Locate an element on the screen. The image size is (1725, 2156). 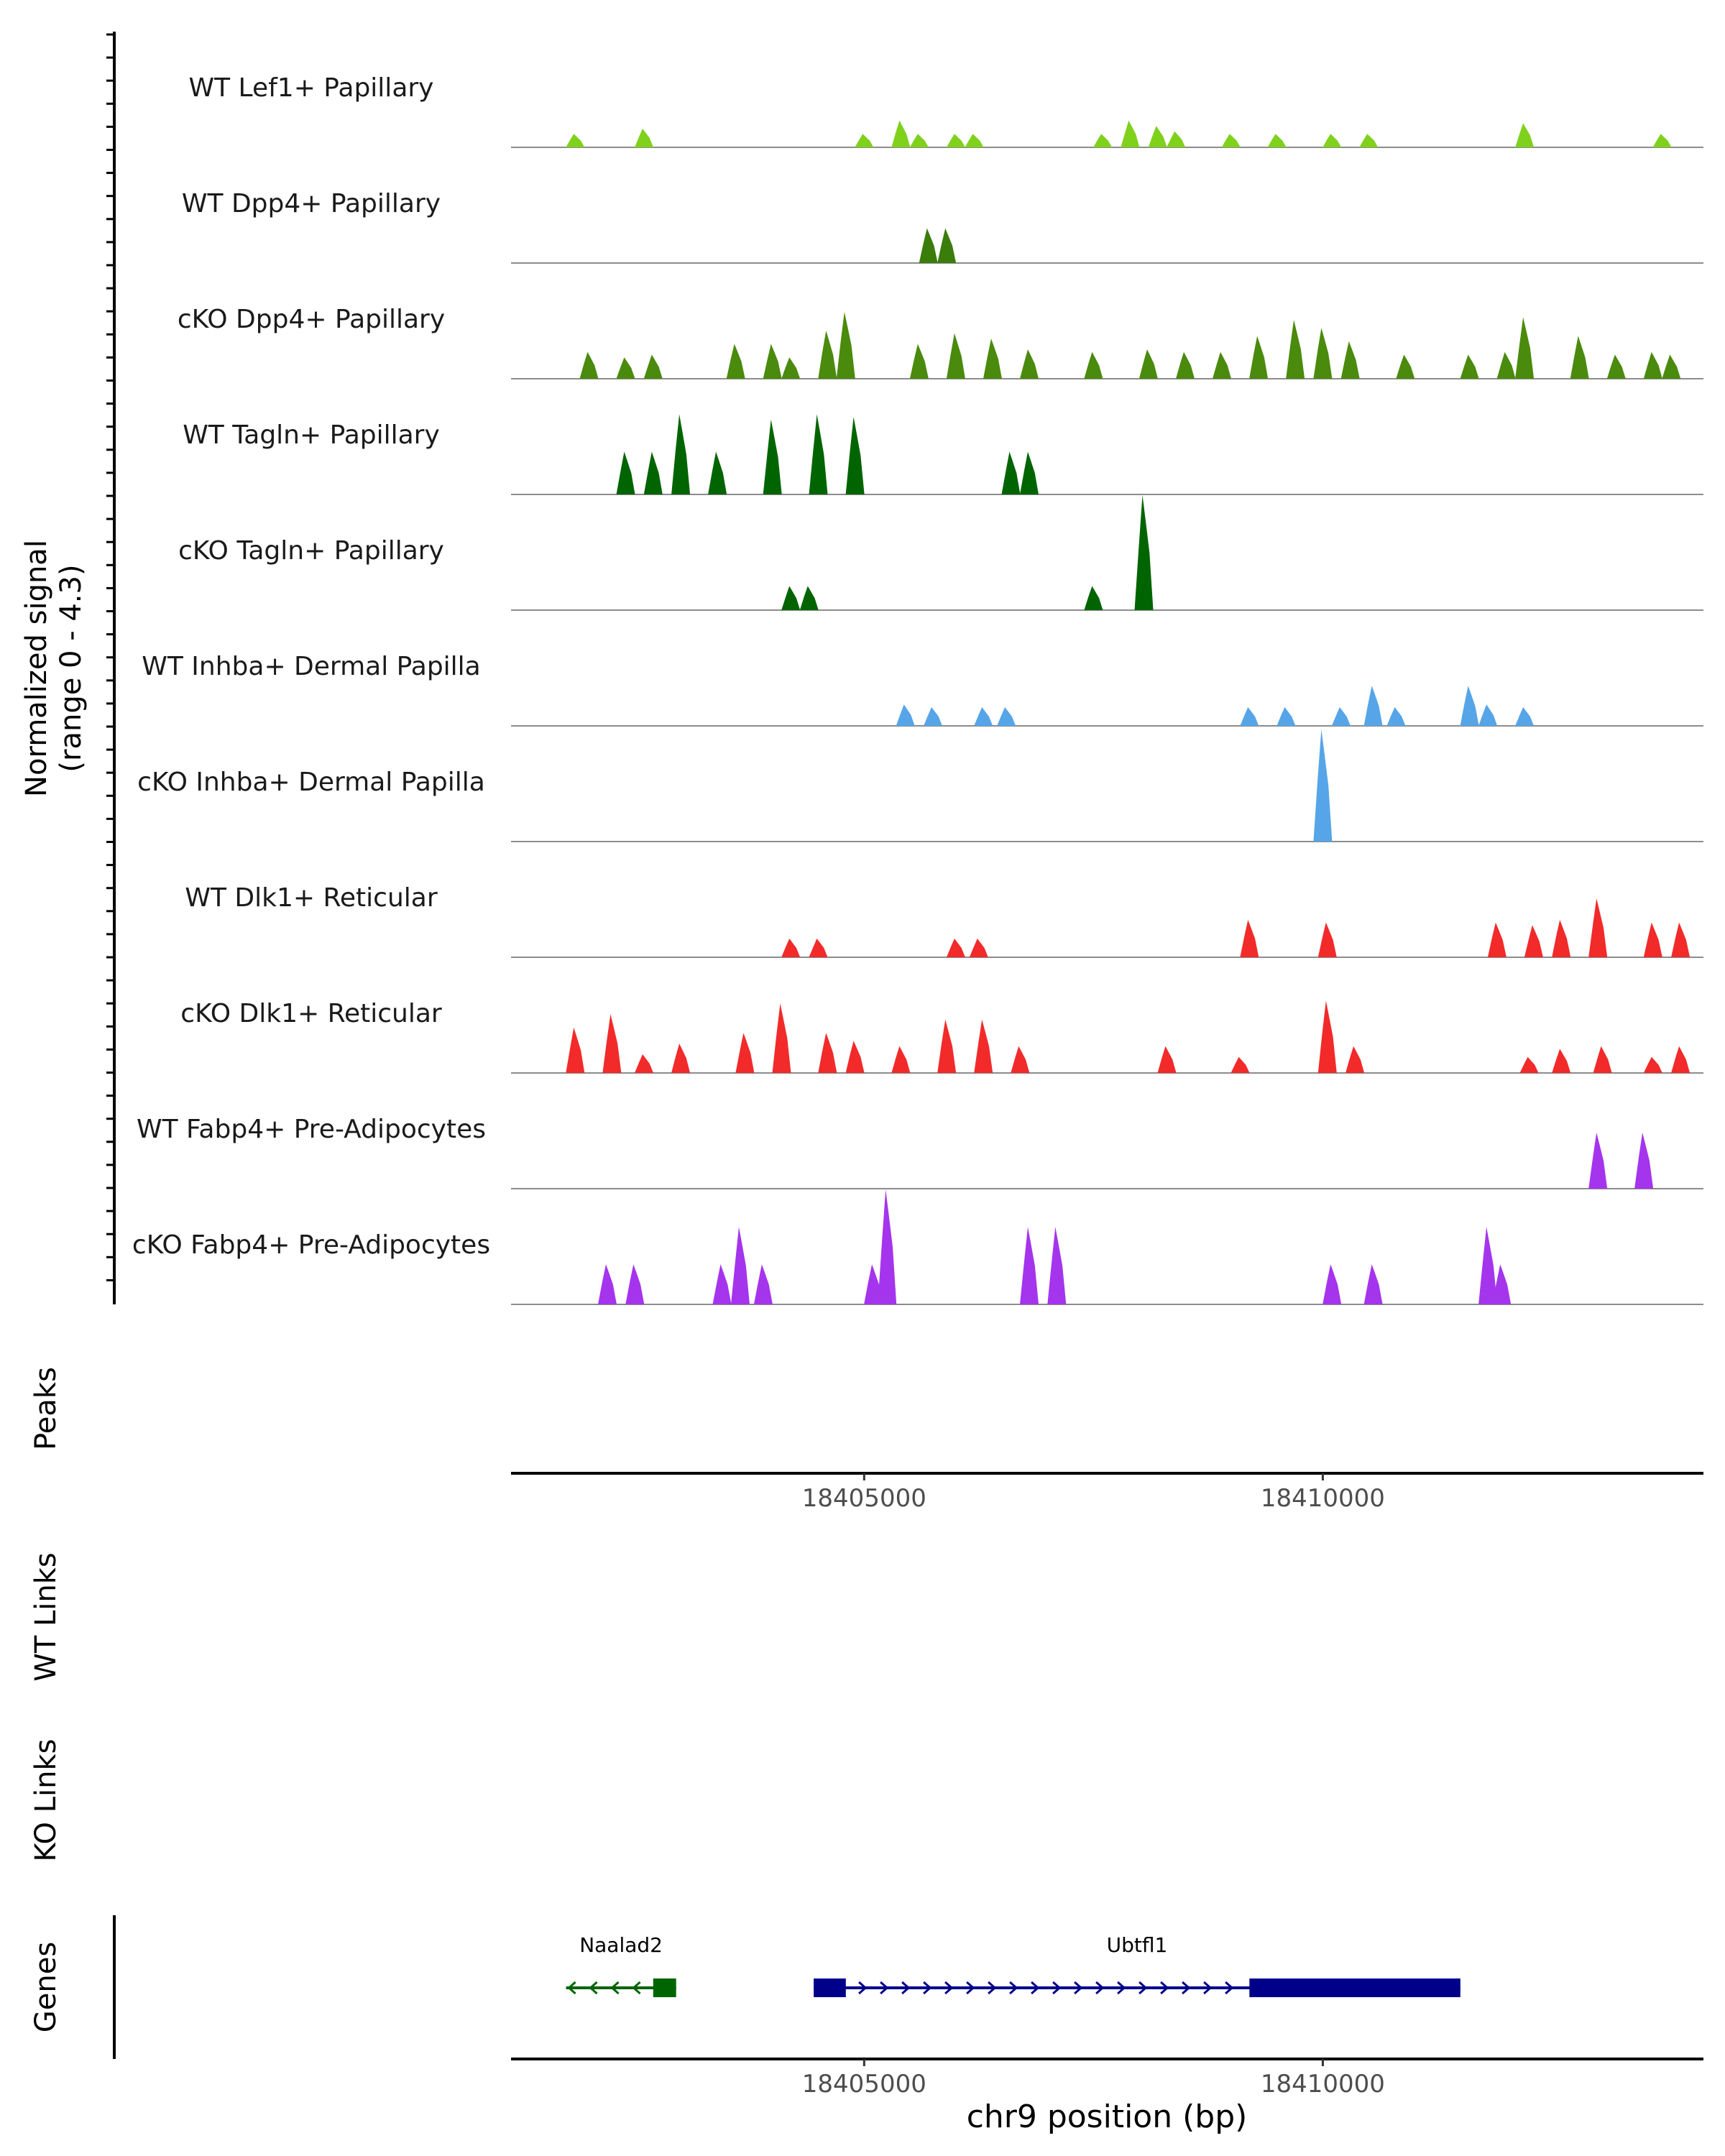
gene-name: Ubtfl1 is located at coordinates (1137, 1945).